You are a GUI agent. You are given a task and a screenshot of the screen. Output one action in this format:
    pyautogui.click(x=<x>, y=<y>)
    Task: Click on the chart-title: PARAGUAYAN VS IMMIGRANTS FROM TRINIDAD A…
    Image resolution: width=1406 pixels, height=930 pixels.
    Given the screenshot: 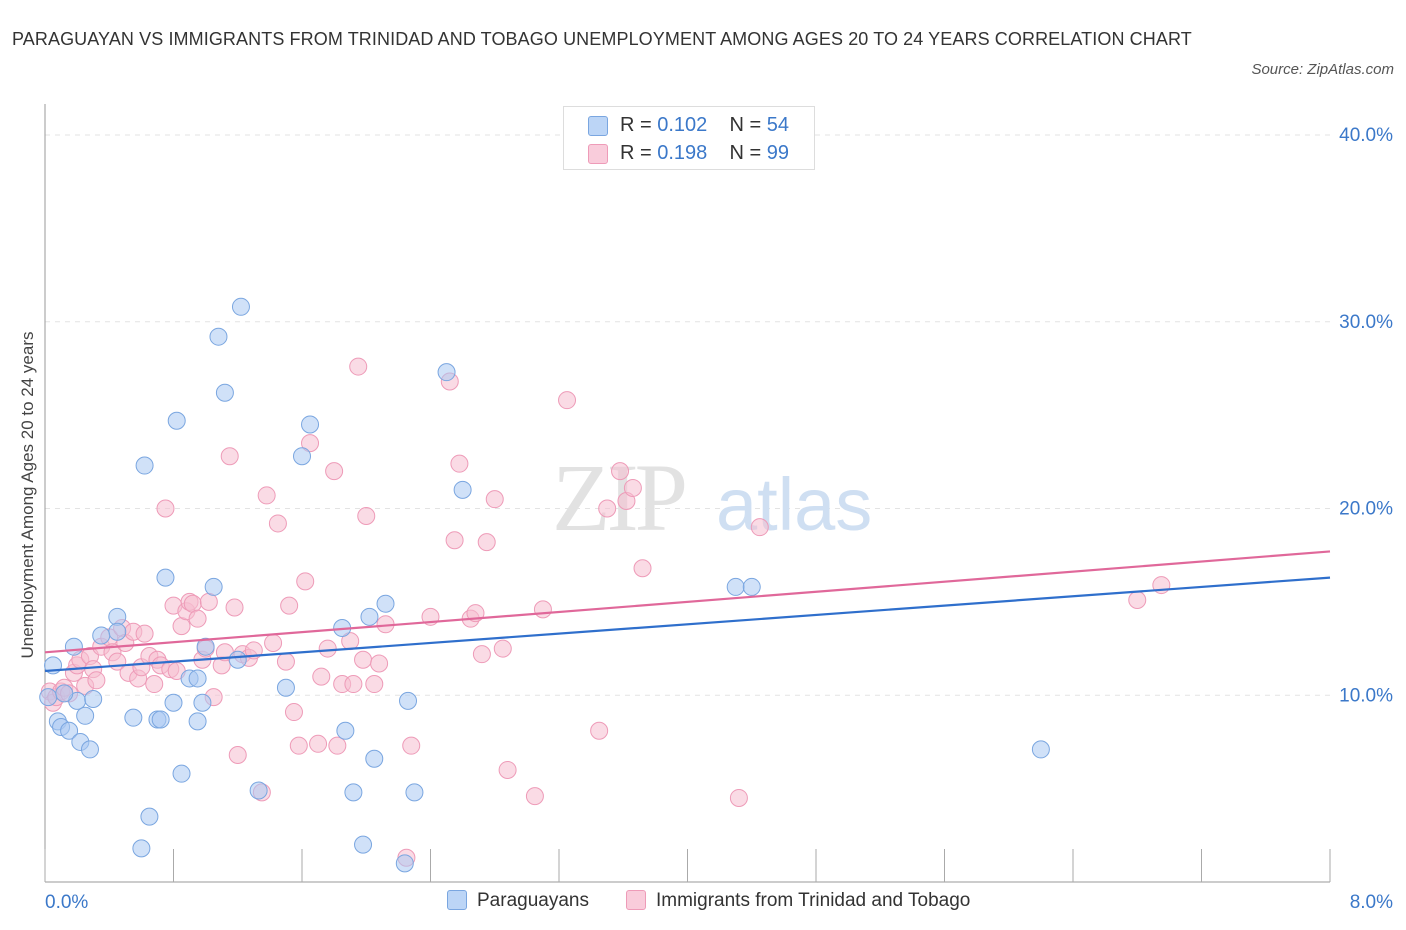 What is the action you would take?
    pyautogui.click(x=602, y=39)
    